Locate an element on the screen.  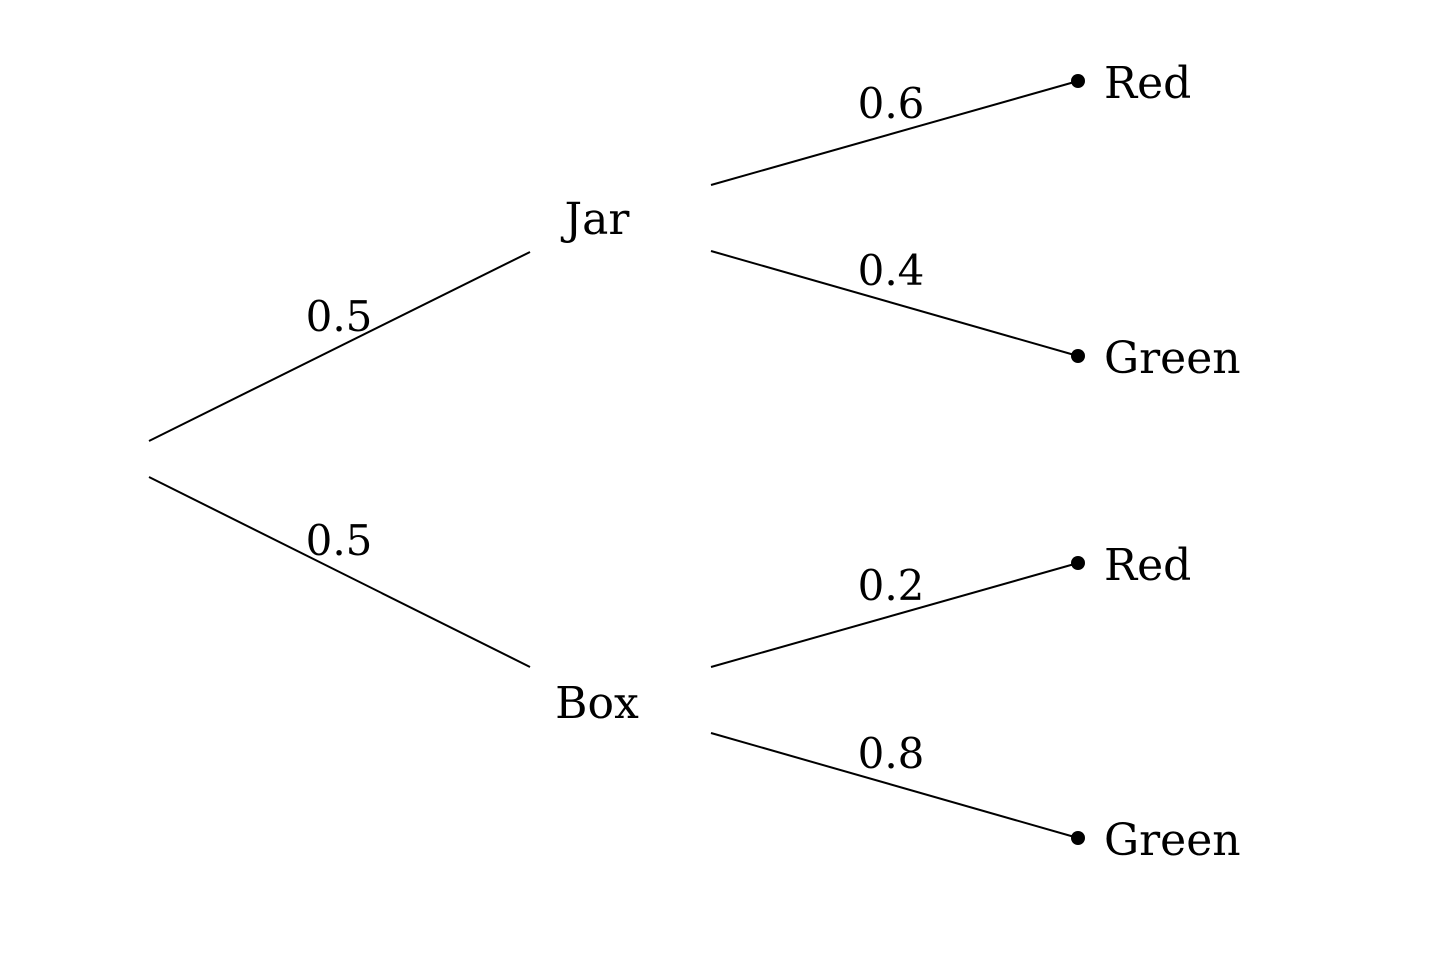
node-label-box: Box is located at coordinates (597, 703).